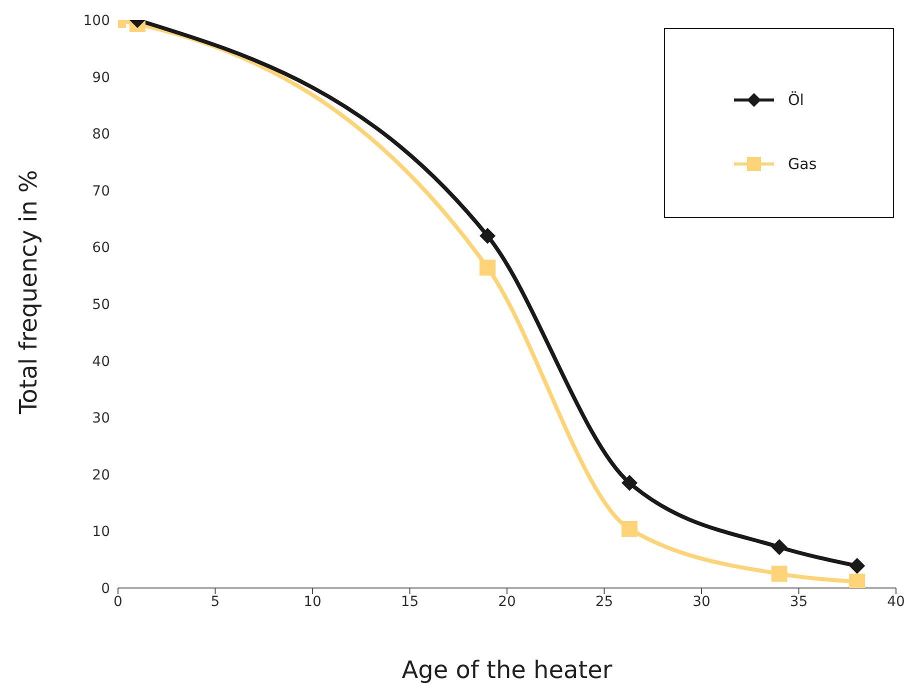 Image resolution: width=914 pixels, height=690 pixels. I want to click on y-tick-label: 60, so click(101, 248).